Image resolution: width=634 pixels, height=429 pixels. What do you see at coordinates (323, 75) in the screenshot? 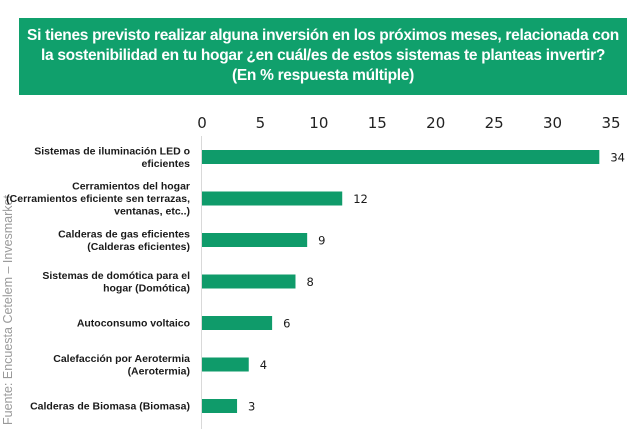
I see `chart-title-line-3: (En % respuesta múltiple)` at bounding box center [323, 75].